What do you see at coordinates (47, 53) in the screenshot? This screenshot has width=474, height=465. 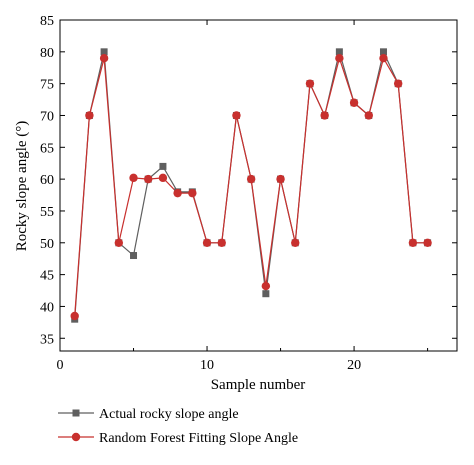 I see `y-tick-label: 80` at bounding box center [47, 53].